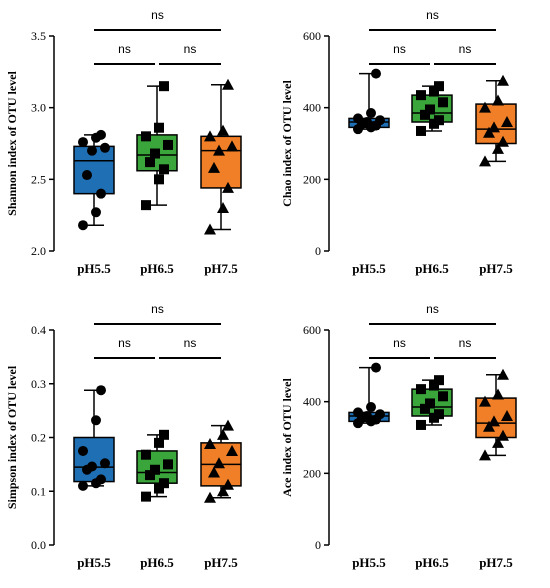  What do you see at coordinates (38, 545) in the screenshot?
I see `y-tick-label: 0.0` at bounding box center [38, 545].